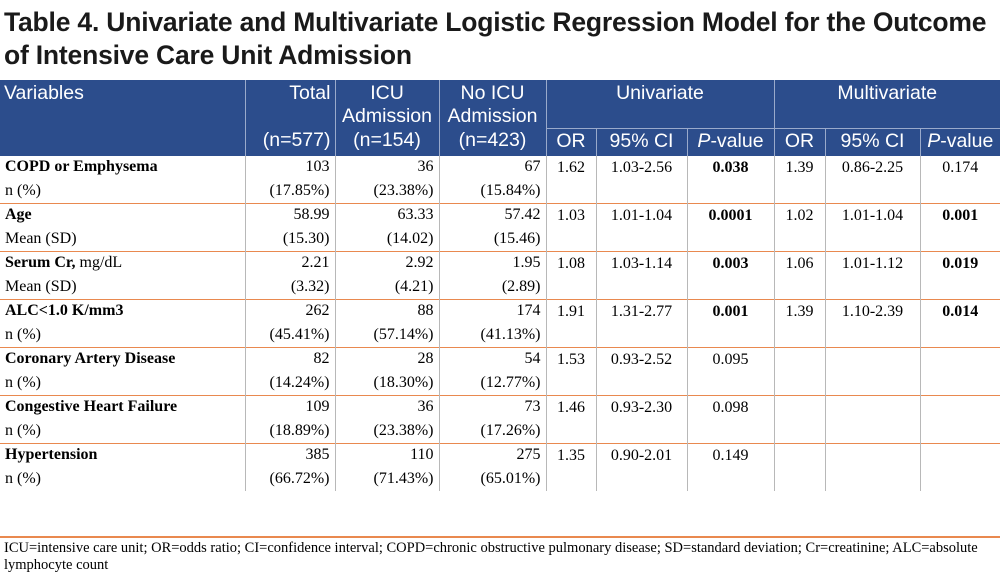 The image size is (1000, 579). I want to click on header-multivariate: Multivariate, so click(886, 104).